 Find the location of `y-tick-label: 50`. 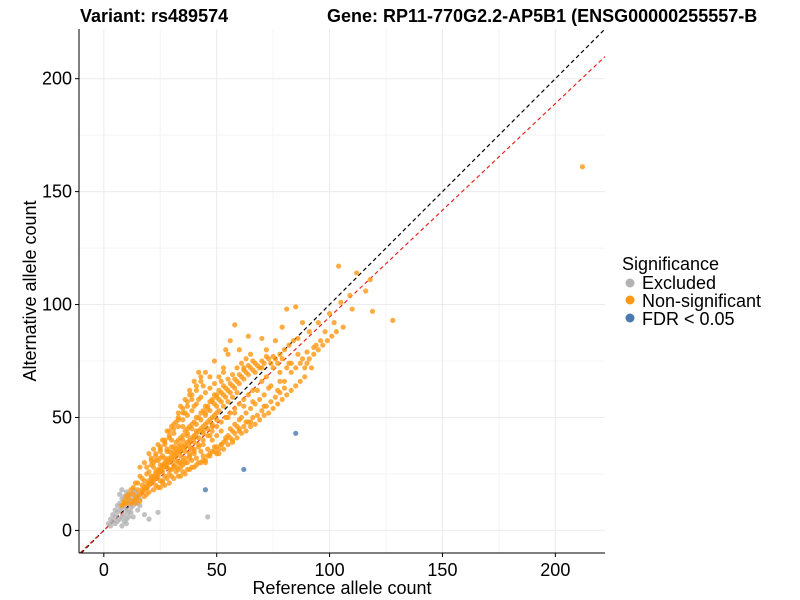

y-tick-label: 50 is located at coordinates (62, 417).